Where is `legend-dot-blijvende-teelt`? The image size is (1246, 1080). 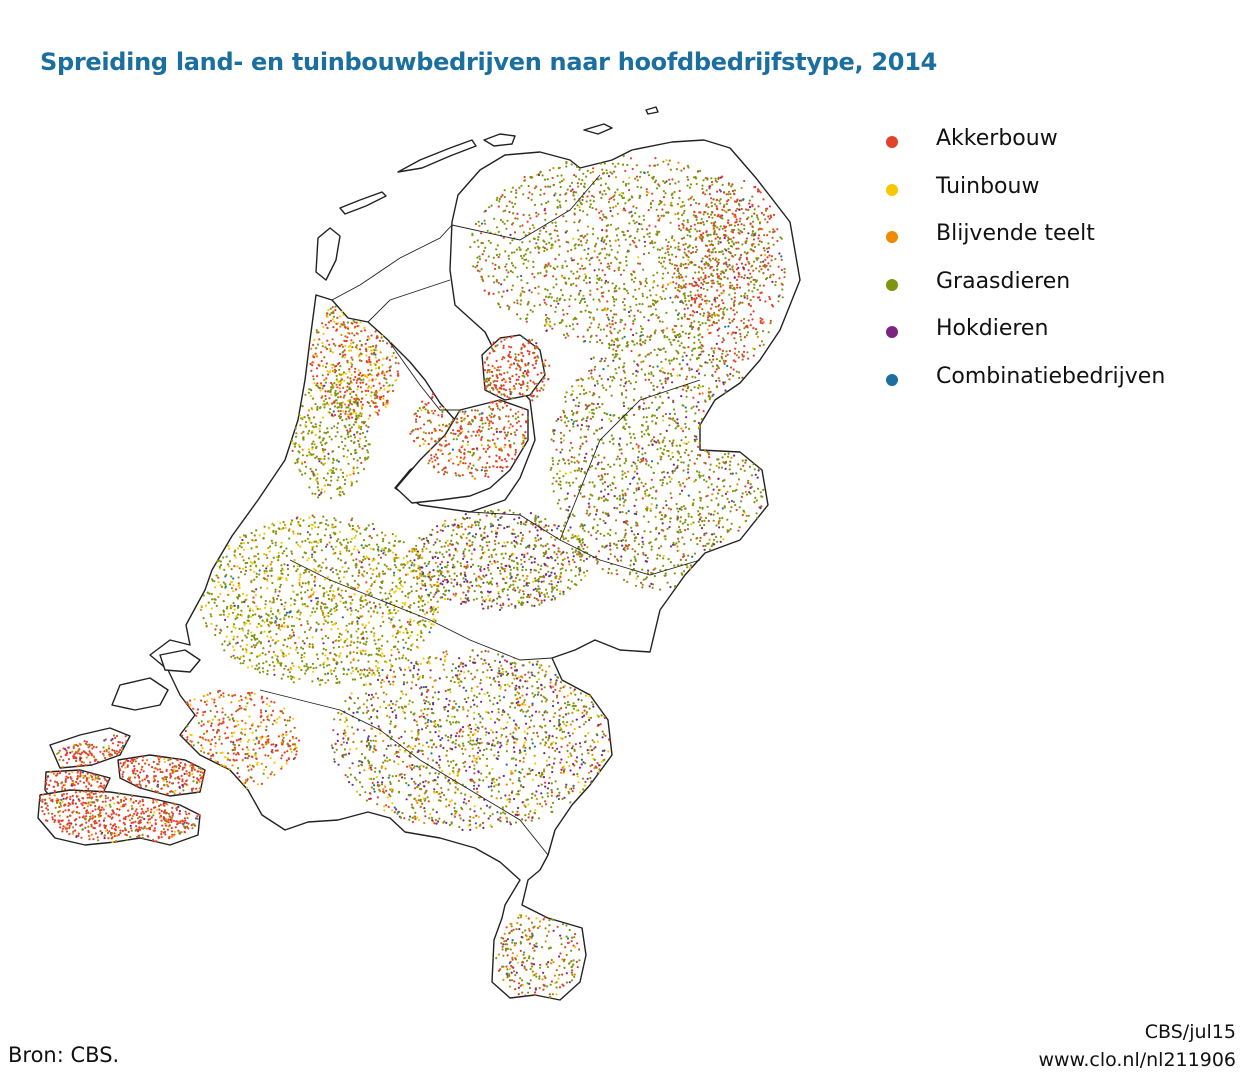
legend-dot-blijvende-teelt is located at coordinates (892, 237).